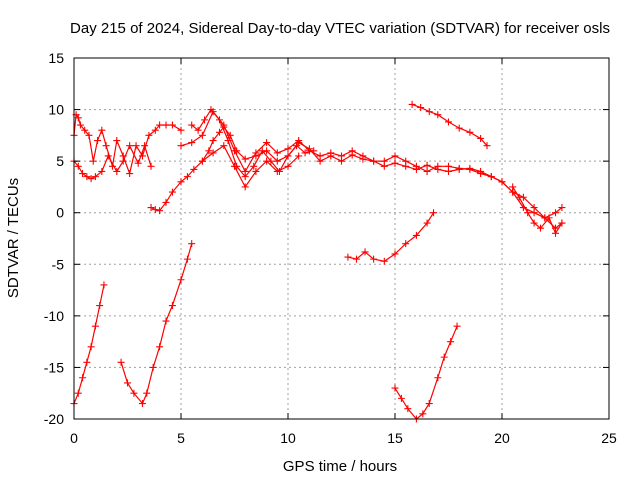  What do you see at coordinates (609, 438) in the screenshot?
I see `x-tick-label: 25` at bounding box center [609, 438].